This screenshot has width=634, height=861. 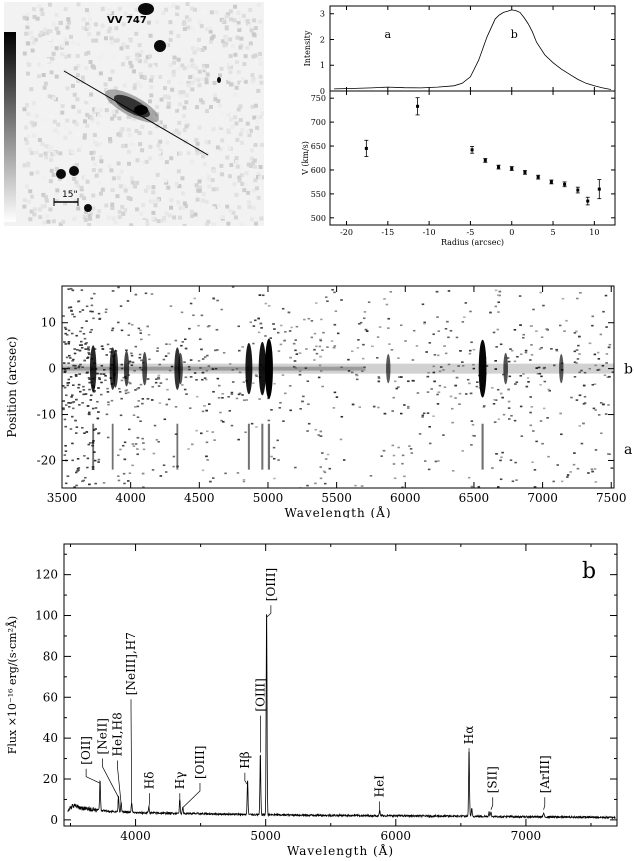 I want to click on emission-line-label: Hγ, so click(x=180, y=781).